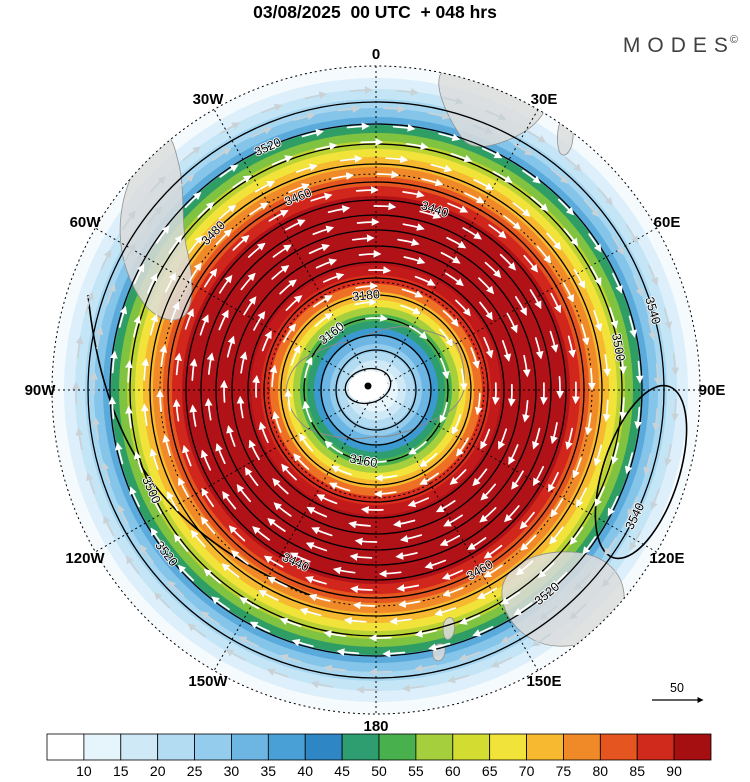 The height and width of the screenshot is (782, 750). I want to click on colorbar-tick-label: 30, so click(232, 771).